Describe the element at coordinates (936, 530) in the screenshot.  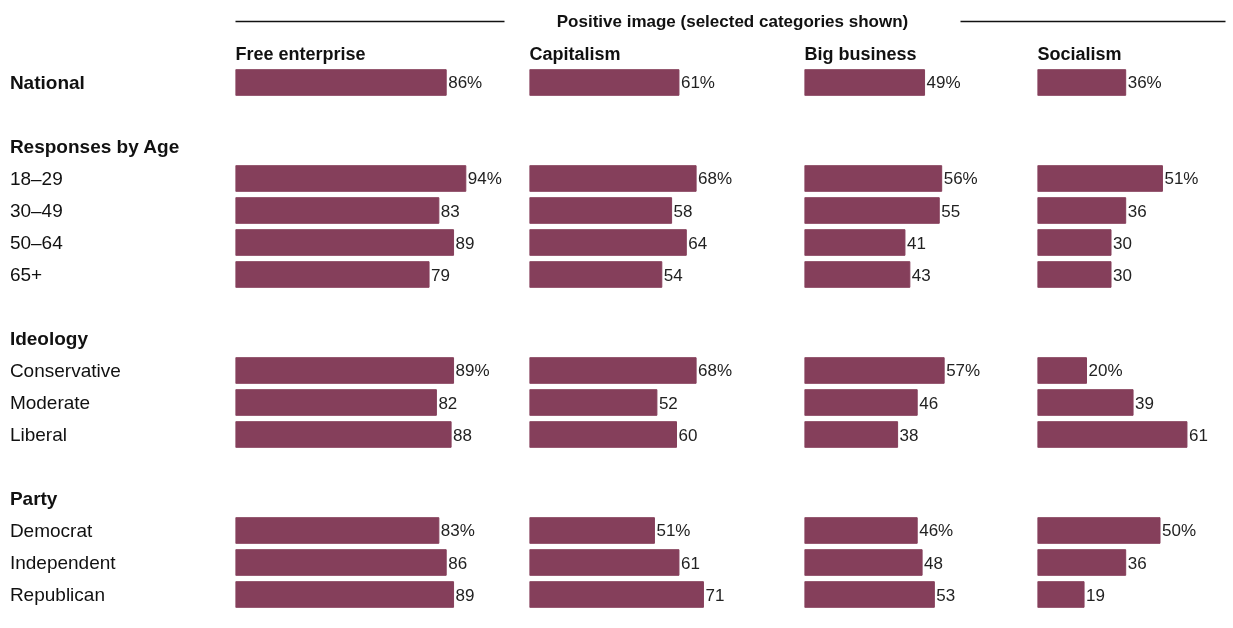
I see `data-label: 46%` at that location.